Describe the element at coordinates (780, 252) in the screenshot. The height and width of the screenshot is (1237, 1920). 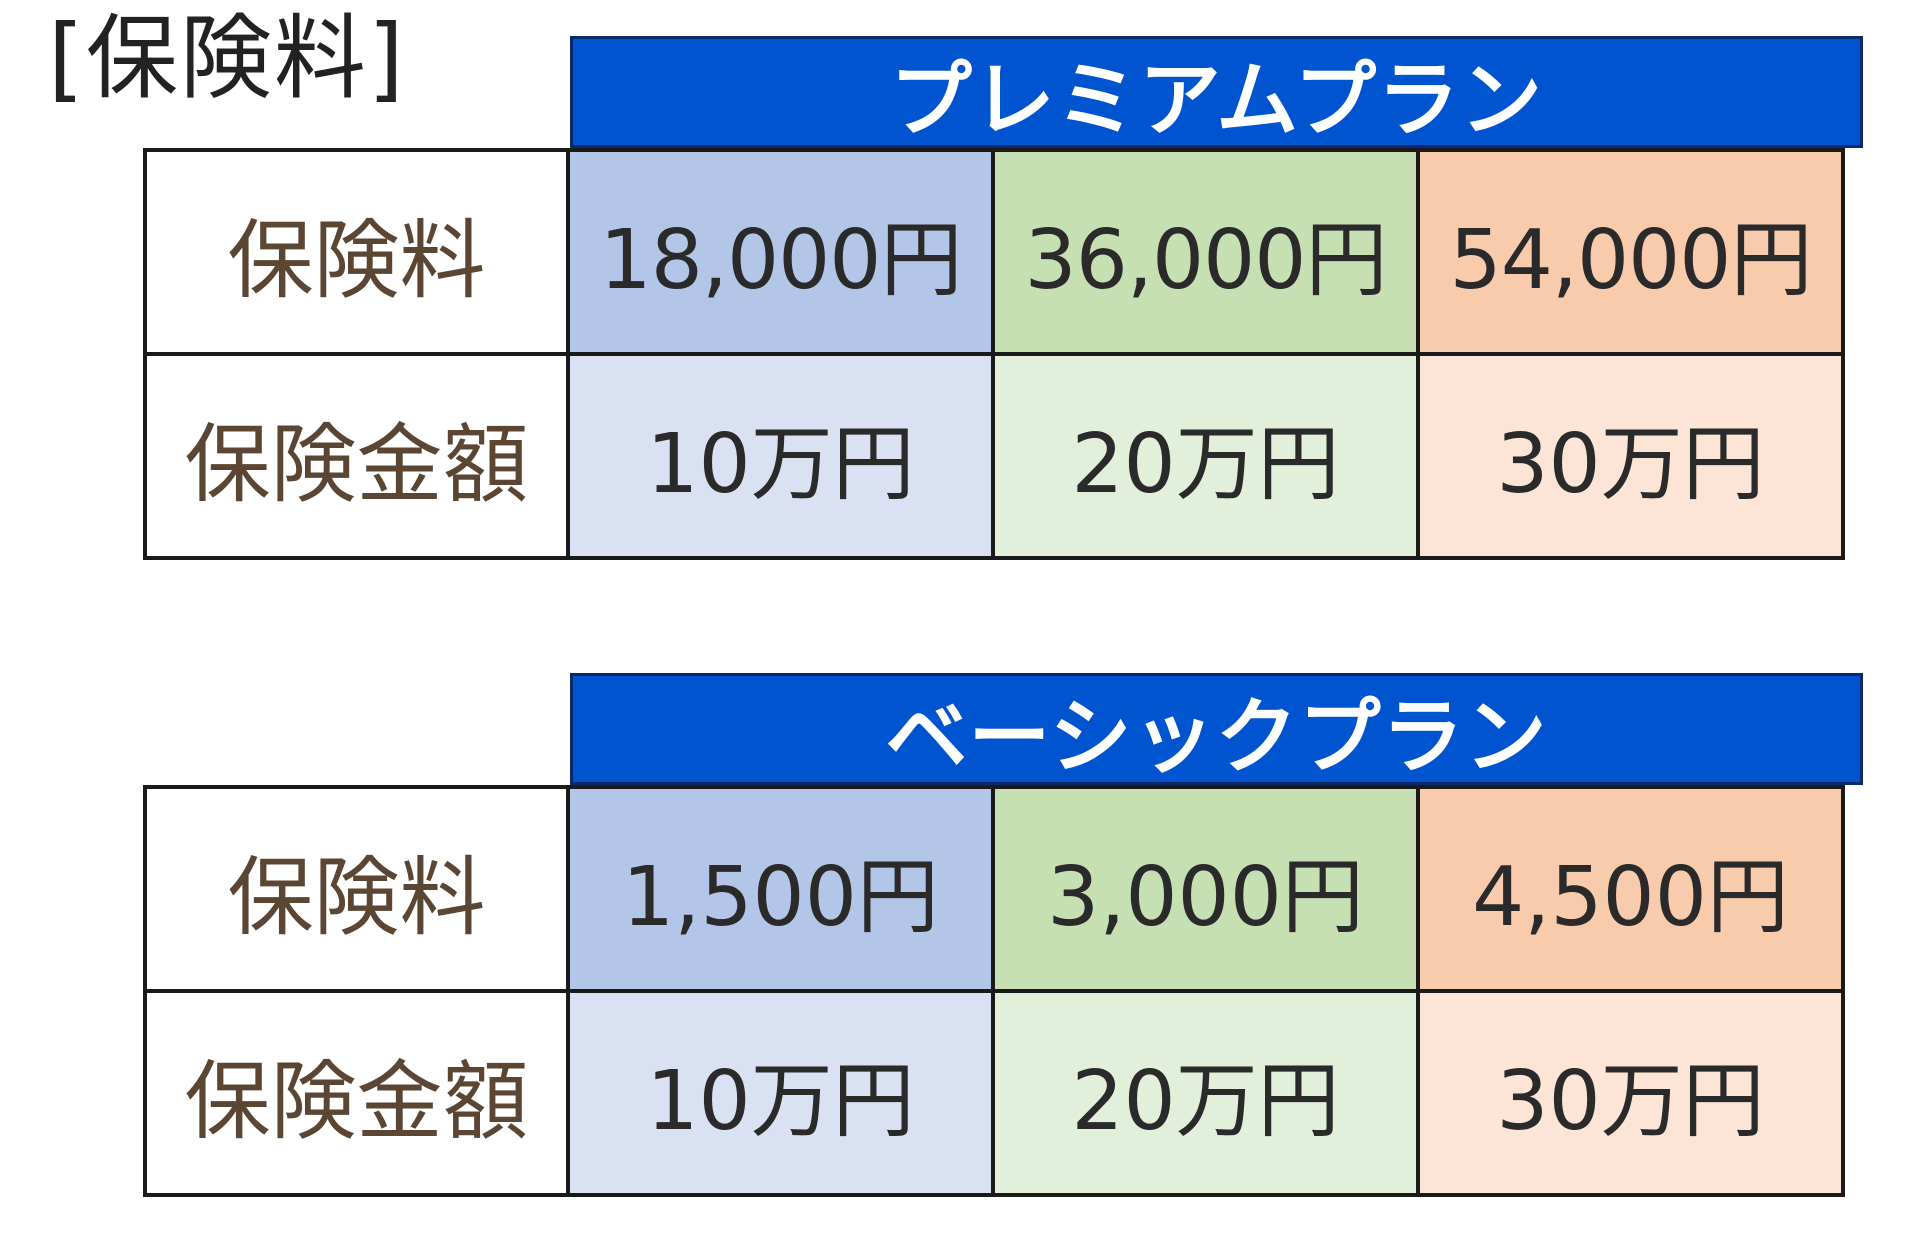
I see `premium-value-cell: 18,000円` at that location.